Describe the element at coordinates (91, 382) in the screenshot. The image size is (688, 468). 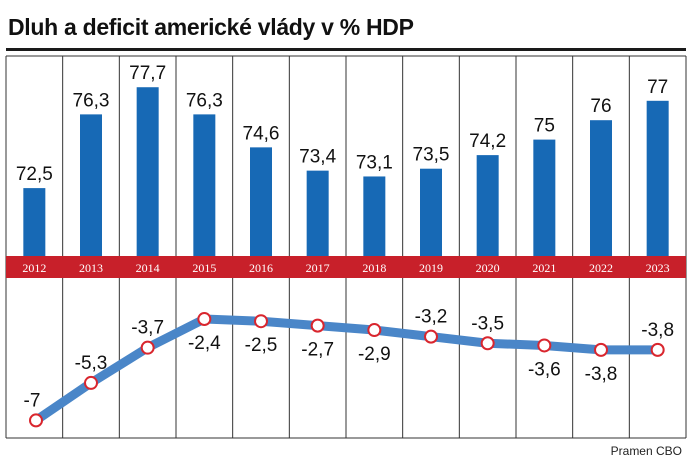
I see `deficit-point-2013` at that location.